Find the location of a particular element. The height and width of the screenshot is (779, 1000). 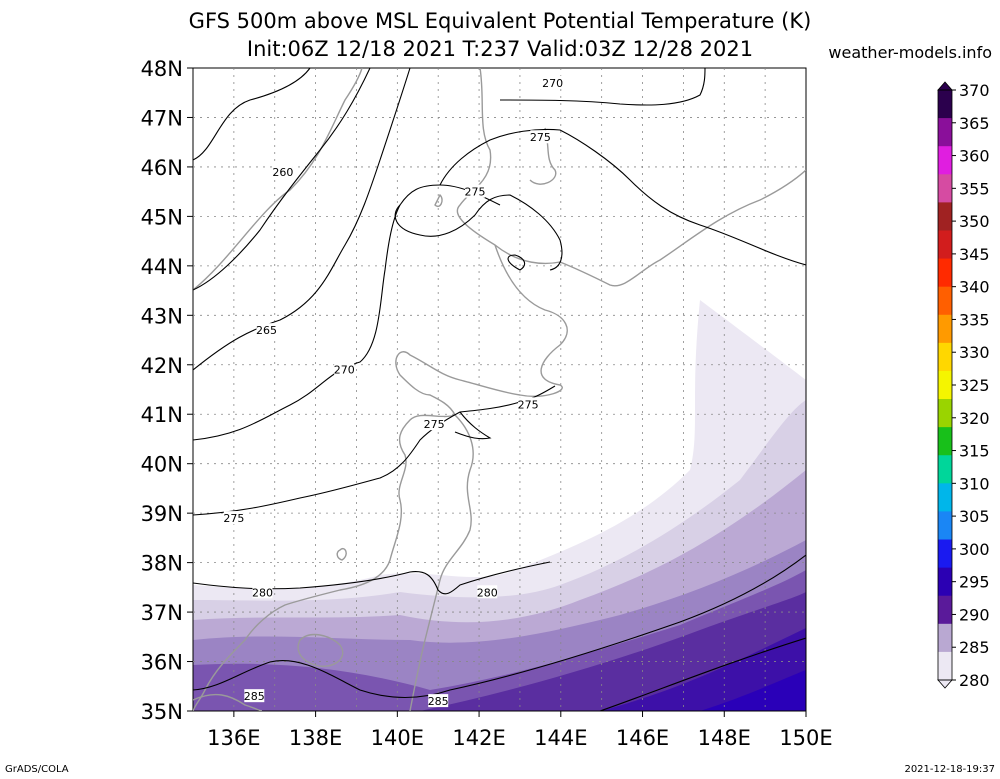

contour-label: 260 is located at coordinates (282, 172).